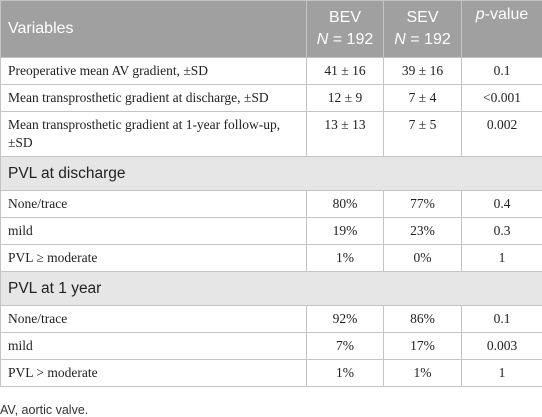 The height and width of the screenshot is (417, 542). I want to click on header-text: -value, so click(506, 14).